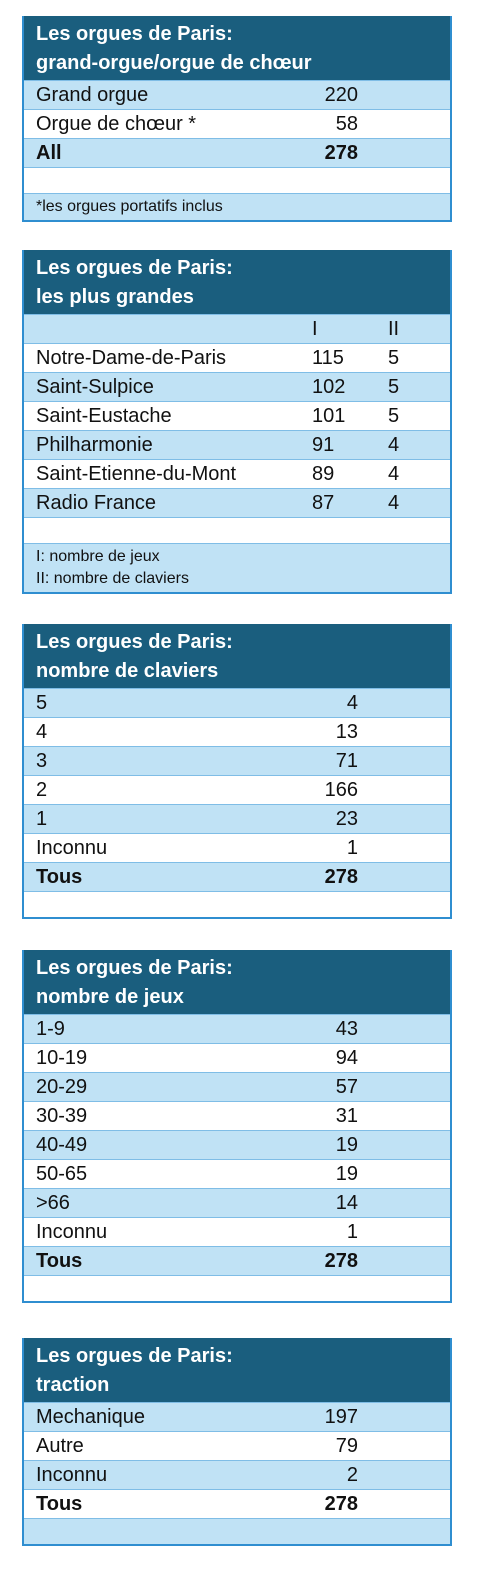 This screenshot has width=480, height=1594. Describe the element at coordinates (95, 387) in the screenshot. I see `row-label: Saint-Sulpice` at that location.